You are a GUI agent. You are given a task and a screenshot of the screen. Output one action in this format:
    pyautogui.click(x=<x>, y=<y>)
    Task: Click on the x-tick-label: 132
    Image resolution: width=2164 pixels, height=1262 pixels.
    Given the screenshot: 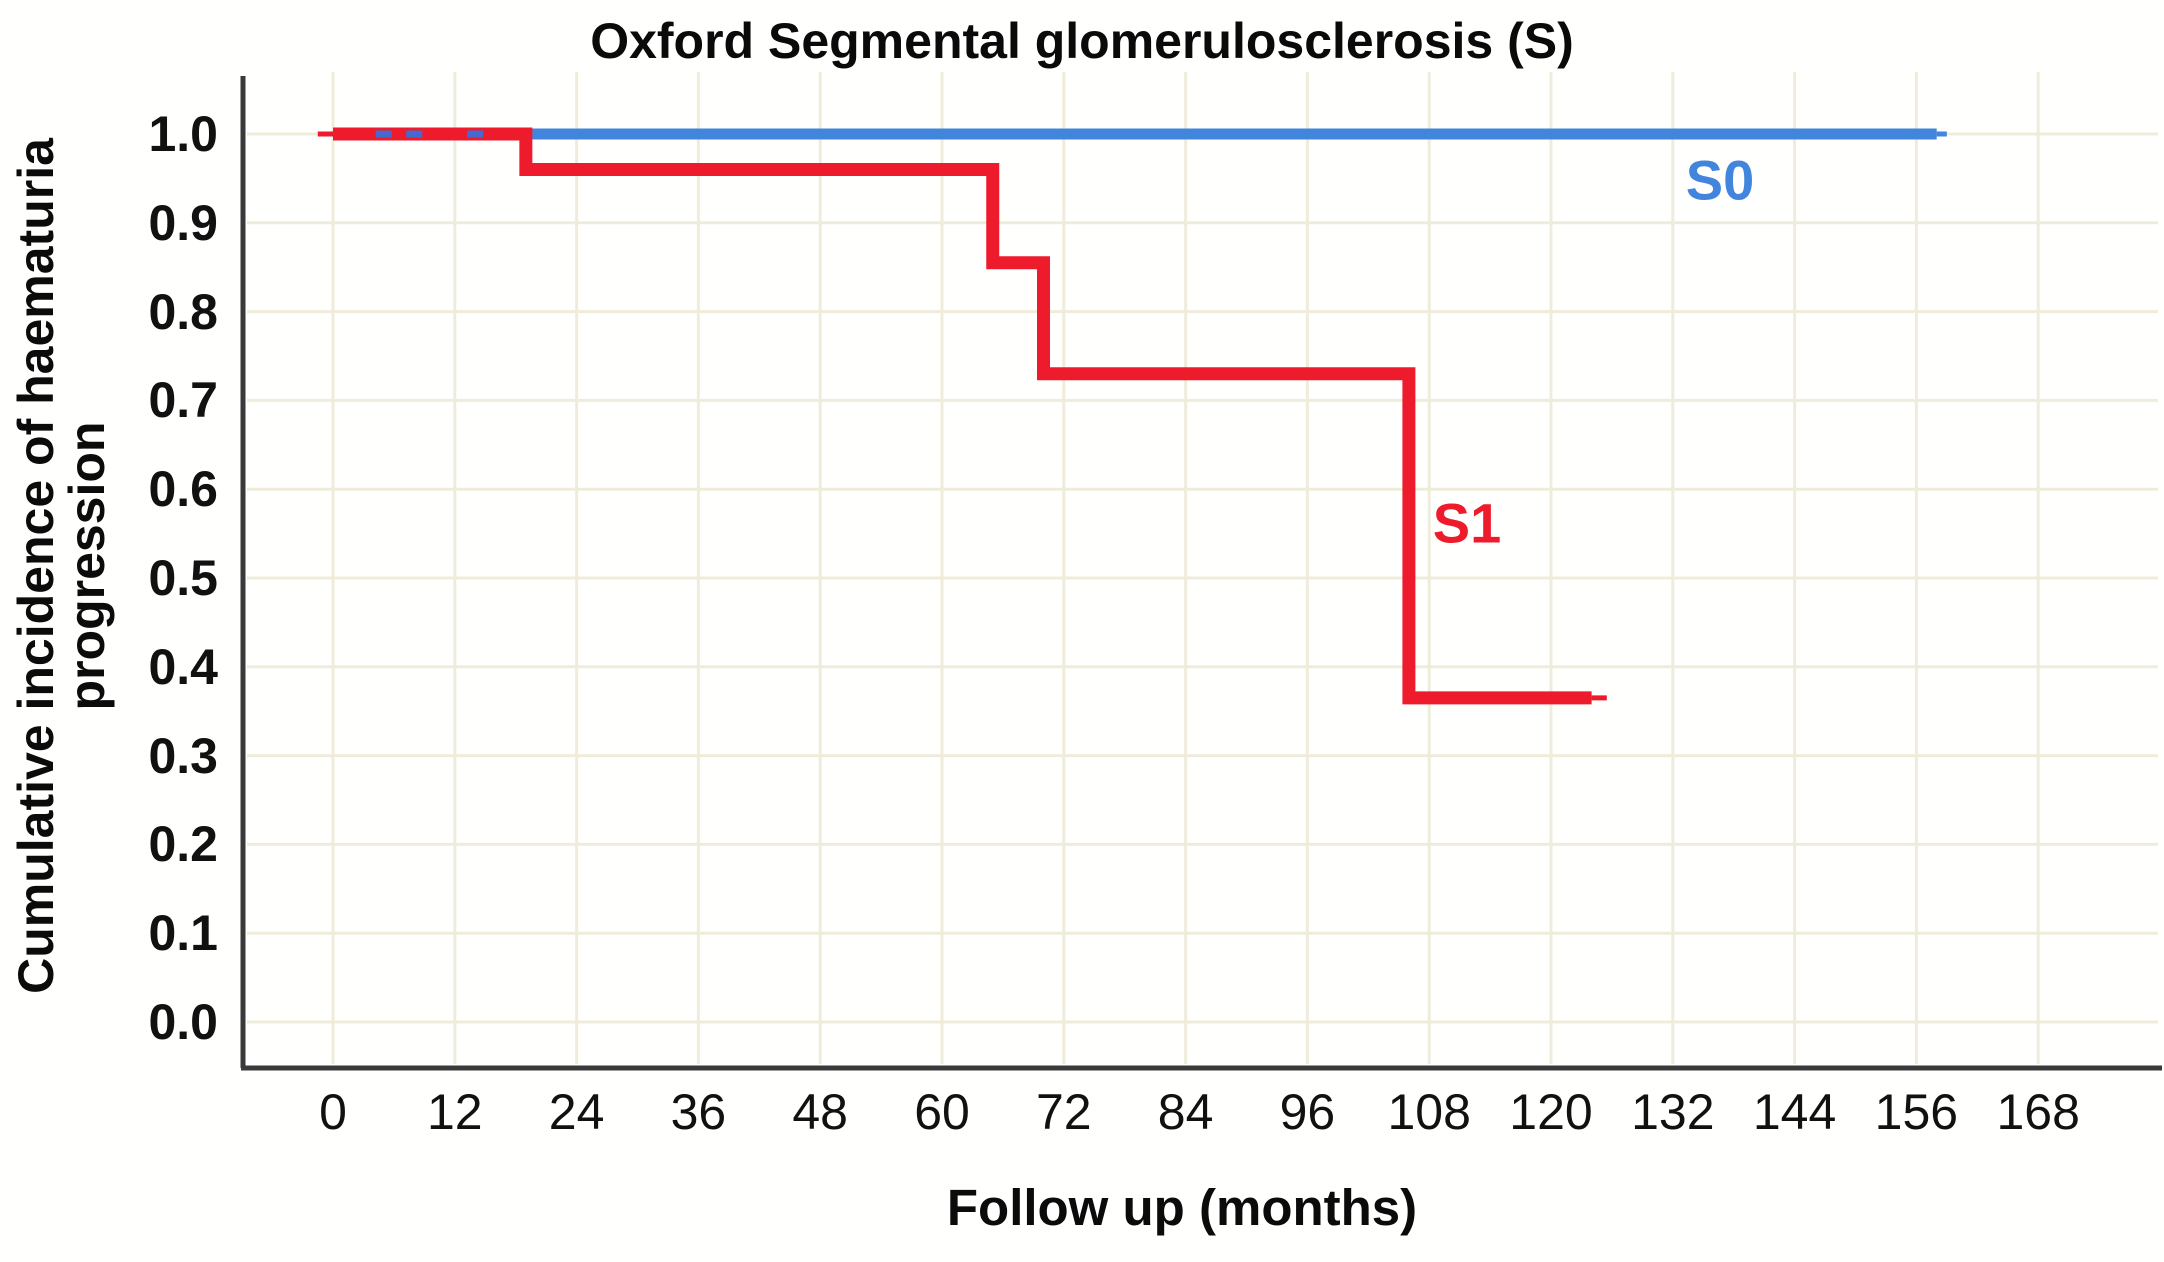 What is the action you would take?
    pyautogui.click(x=1673, y=1112)
    